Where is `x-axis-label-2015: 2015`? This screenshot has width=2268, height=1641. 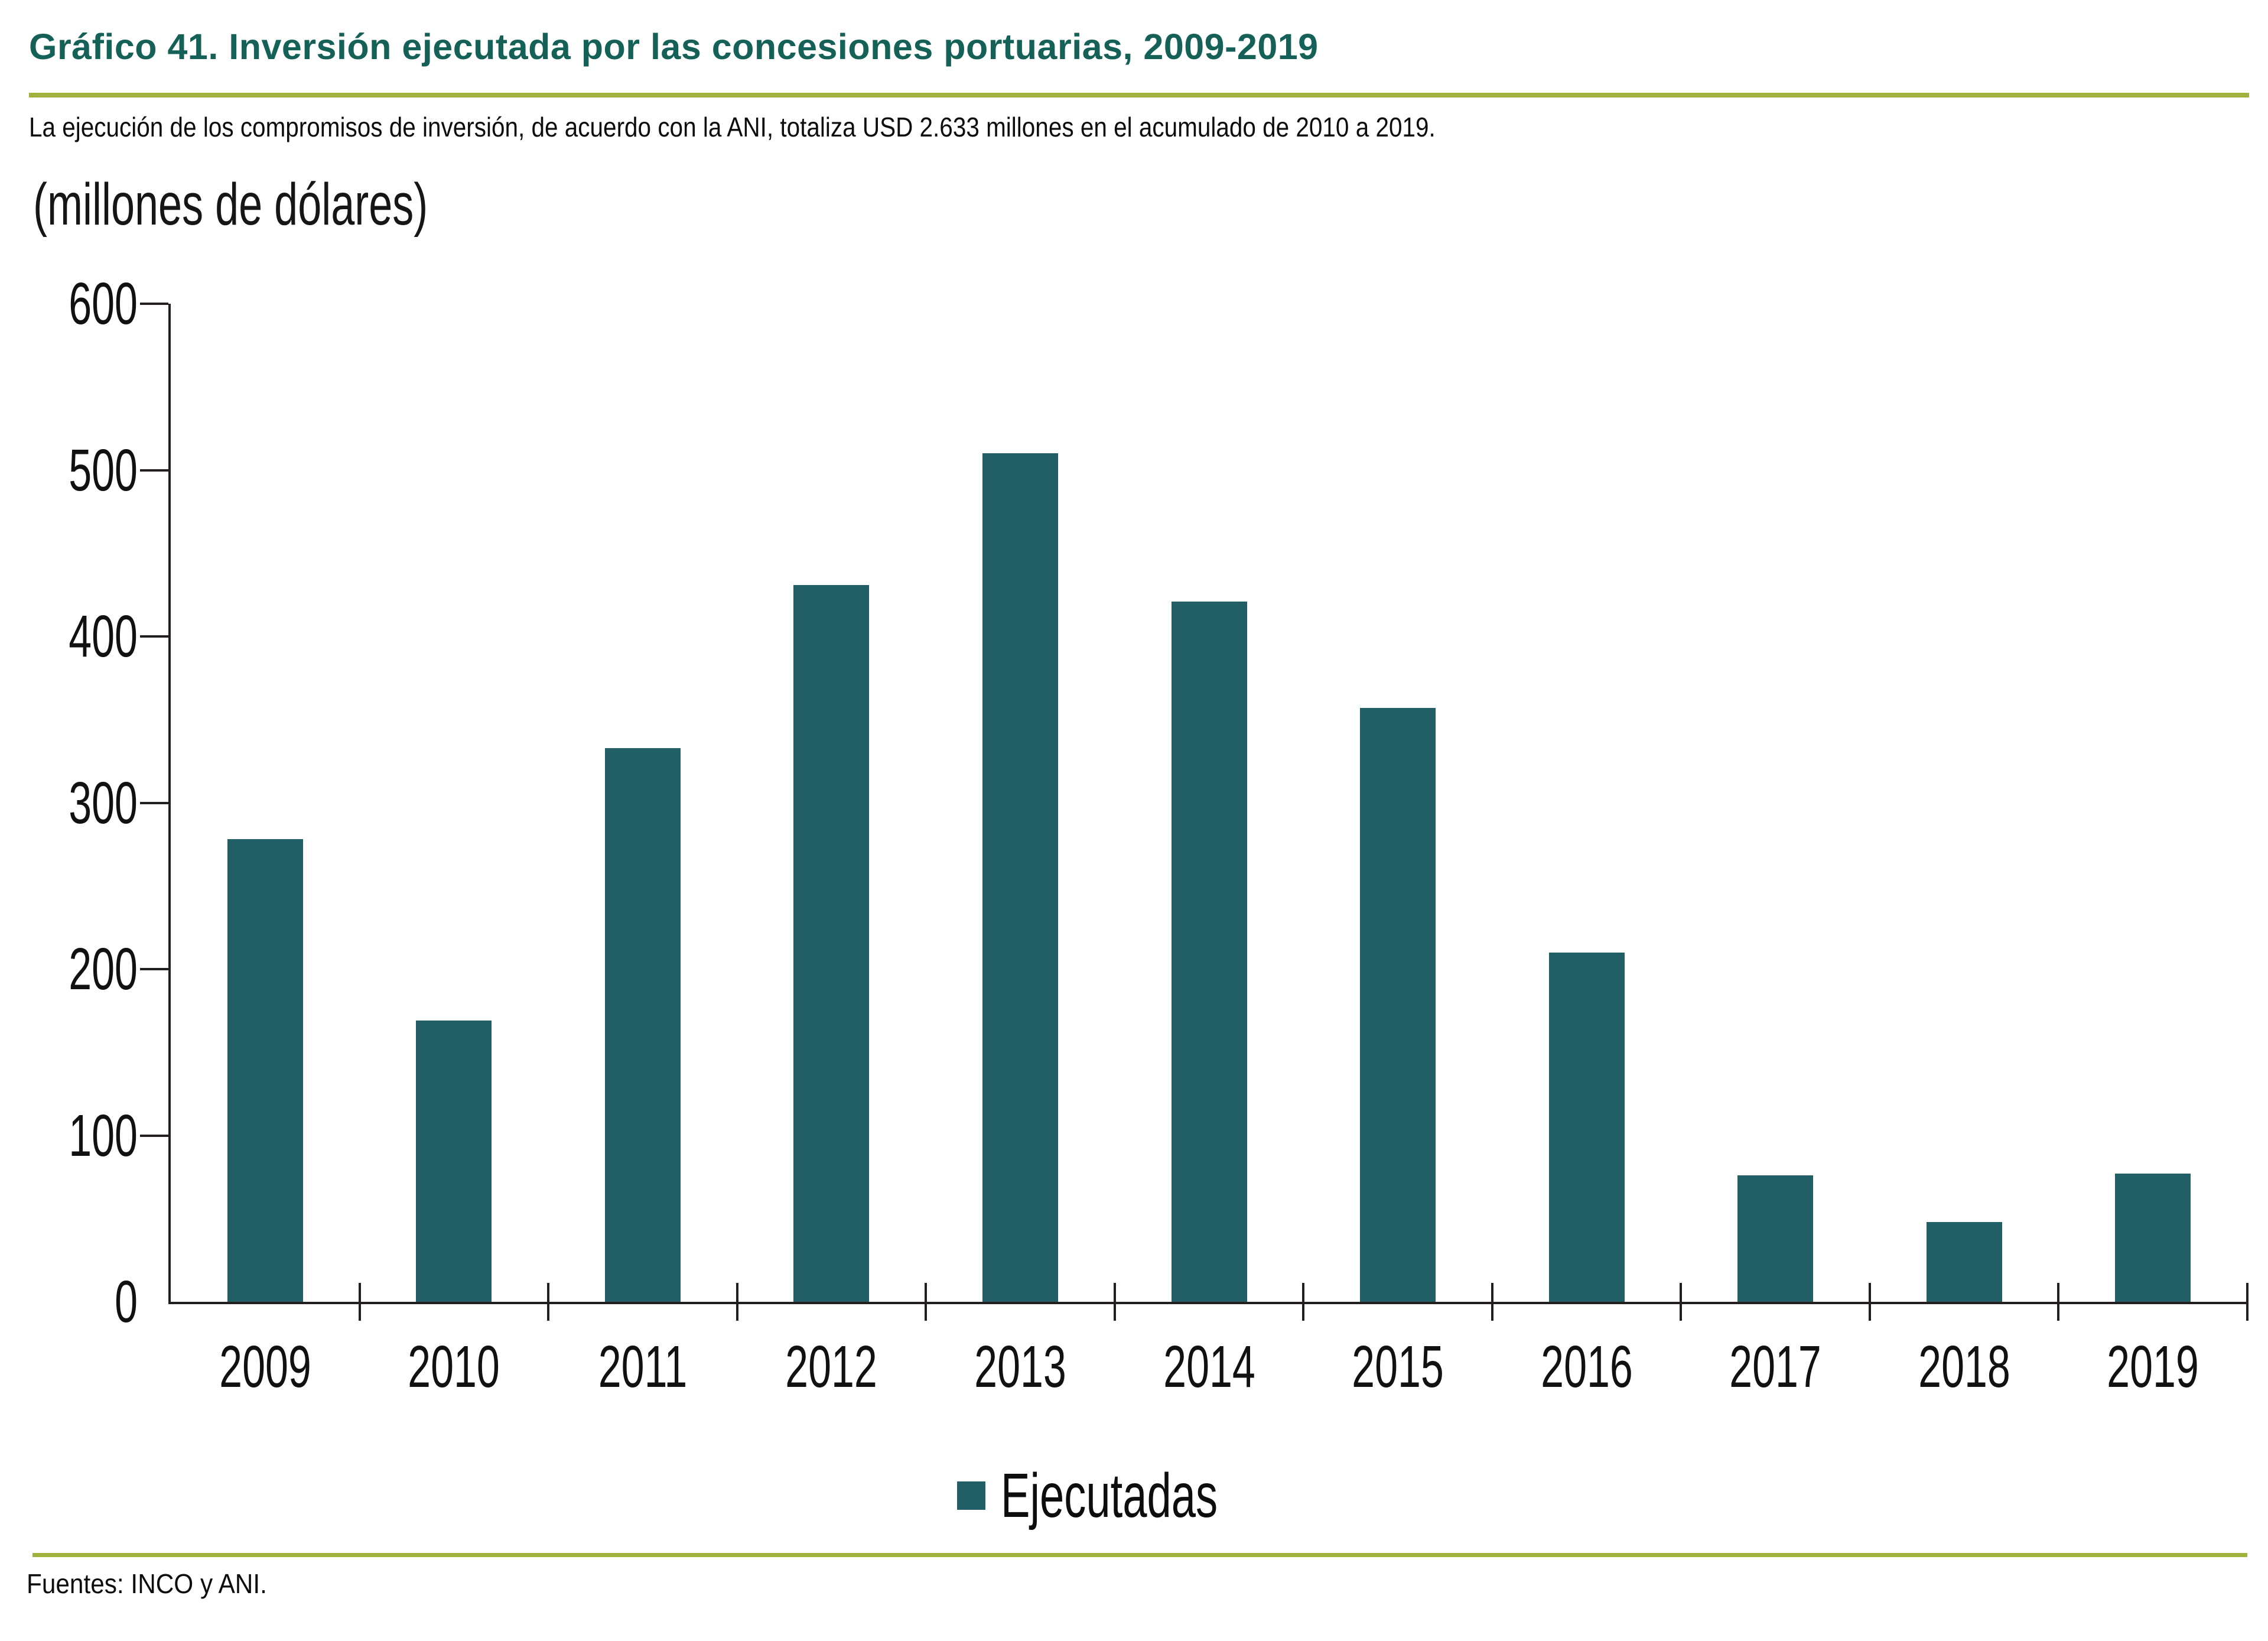
x-axis-label-2015: 2015 is located at coordinates (1398, 1367).